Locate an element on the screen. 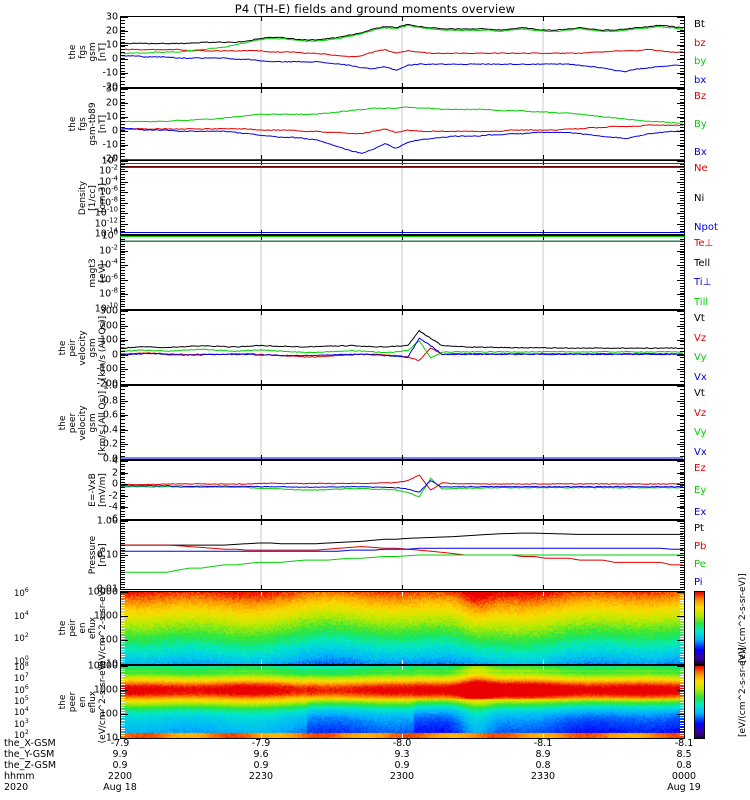 The width and height of the screenshot is (750, 800). series-Vt is located at coordinates (402, 339).